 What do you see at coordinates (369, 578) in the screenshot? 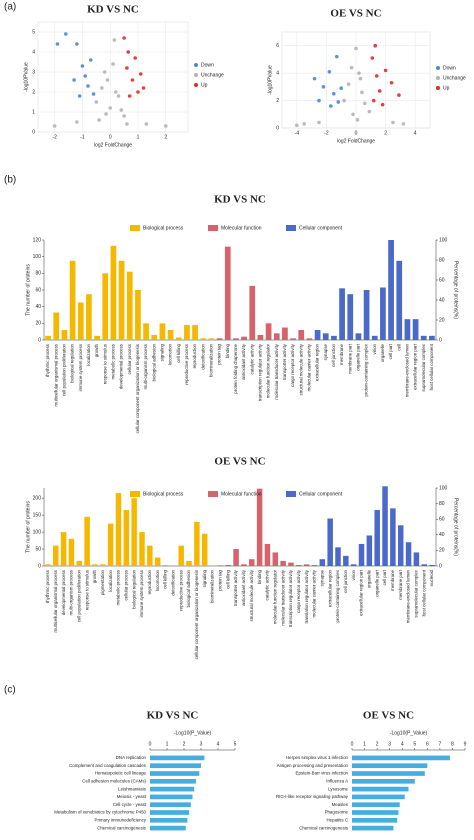
I see `x-tick-label: organelle` at bounding box center [369, 578].